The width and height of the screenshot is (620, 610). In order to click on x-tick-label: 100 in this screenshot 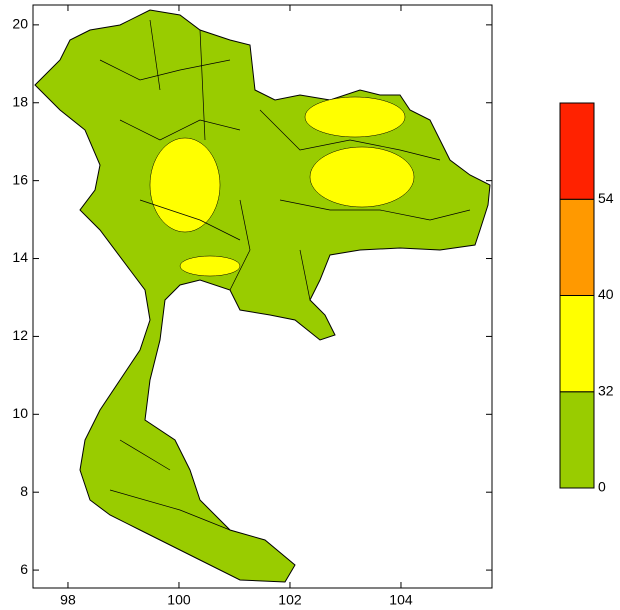, I will do `click(179, 600)`.